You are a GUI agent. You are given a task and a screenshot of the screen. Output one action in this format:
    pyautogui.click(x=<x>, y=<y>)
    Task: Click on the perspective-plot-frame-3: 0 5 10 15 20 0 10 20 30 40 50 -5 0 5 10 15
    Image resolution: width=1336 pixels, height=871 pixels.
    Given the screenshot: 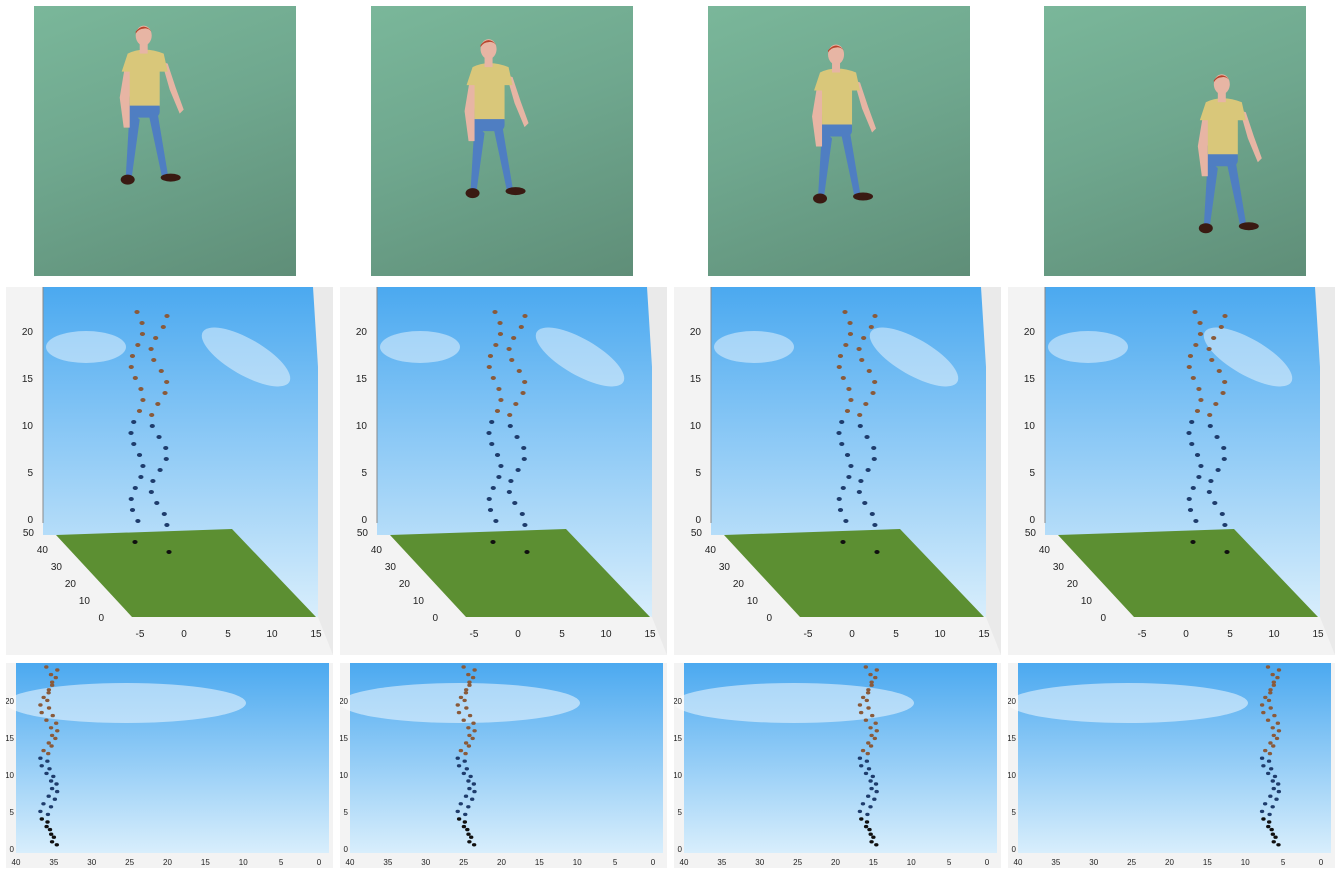 What is the action you would take?
    pyautogui.click(x=837, y=471)
    